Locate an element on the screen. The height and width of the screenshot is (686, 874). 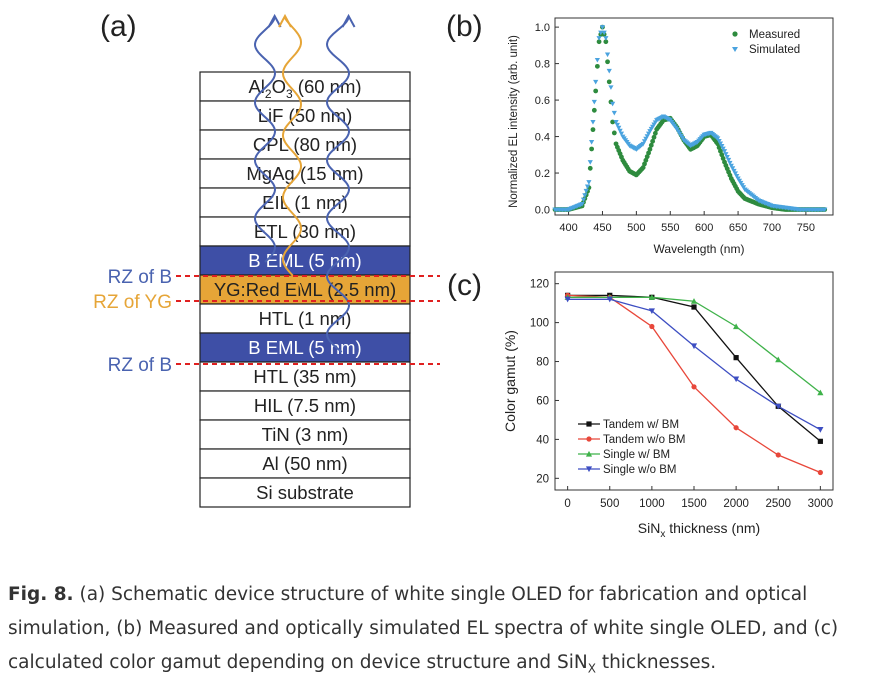
y-tick-label: 60 is located at coordinates (542, 401).